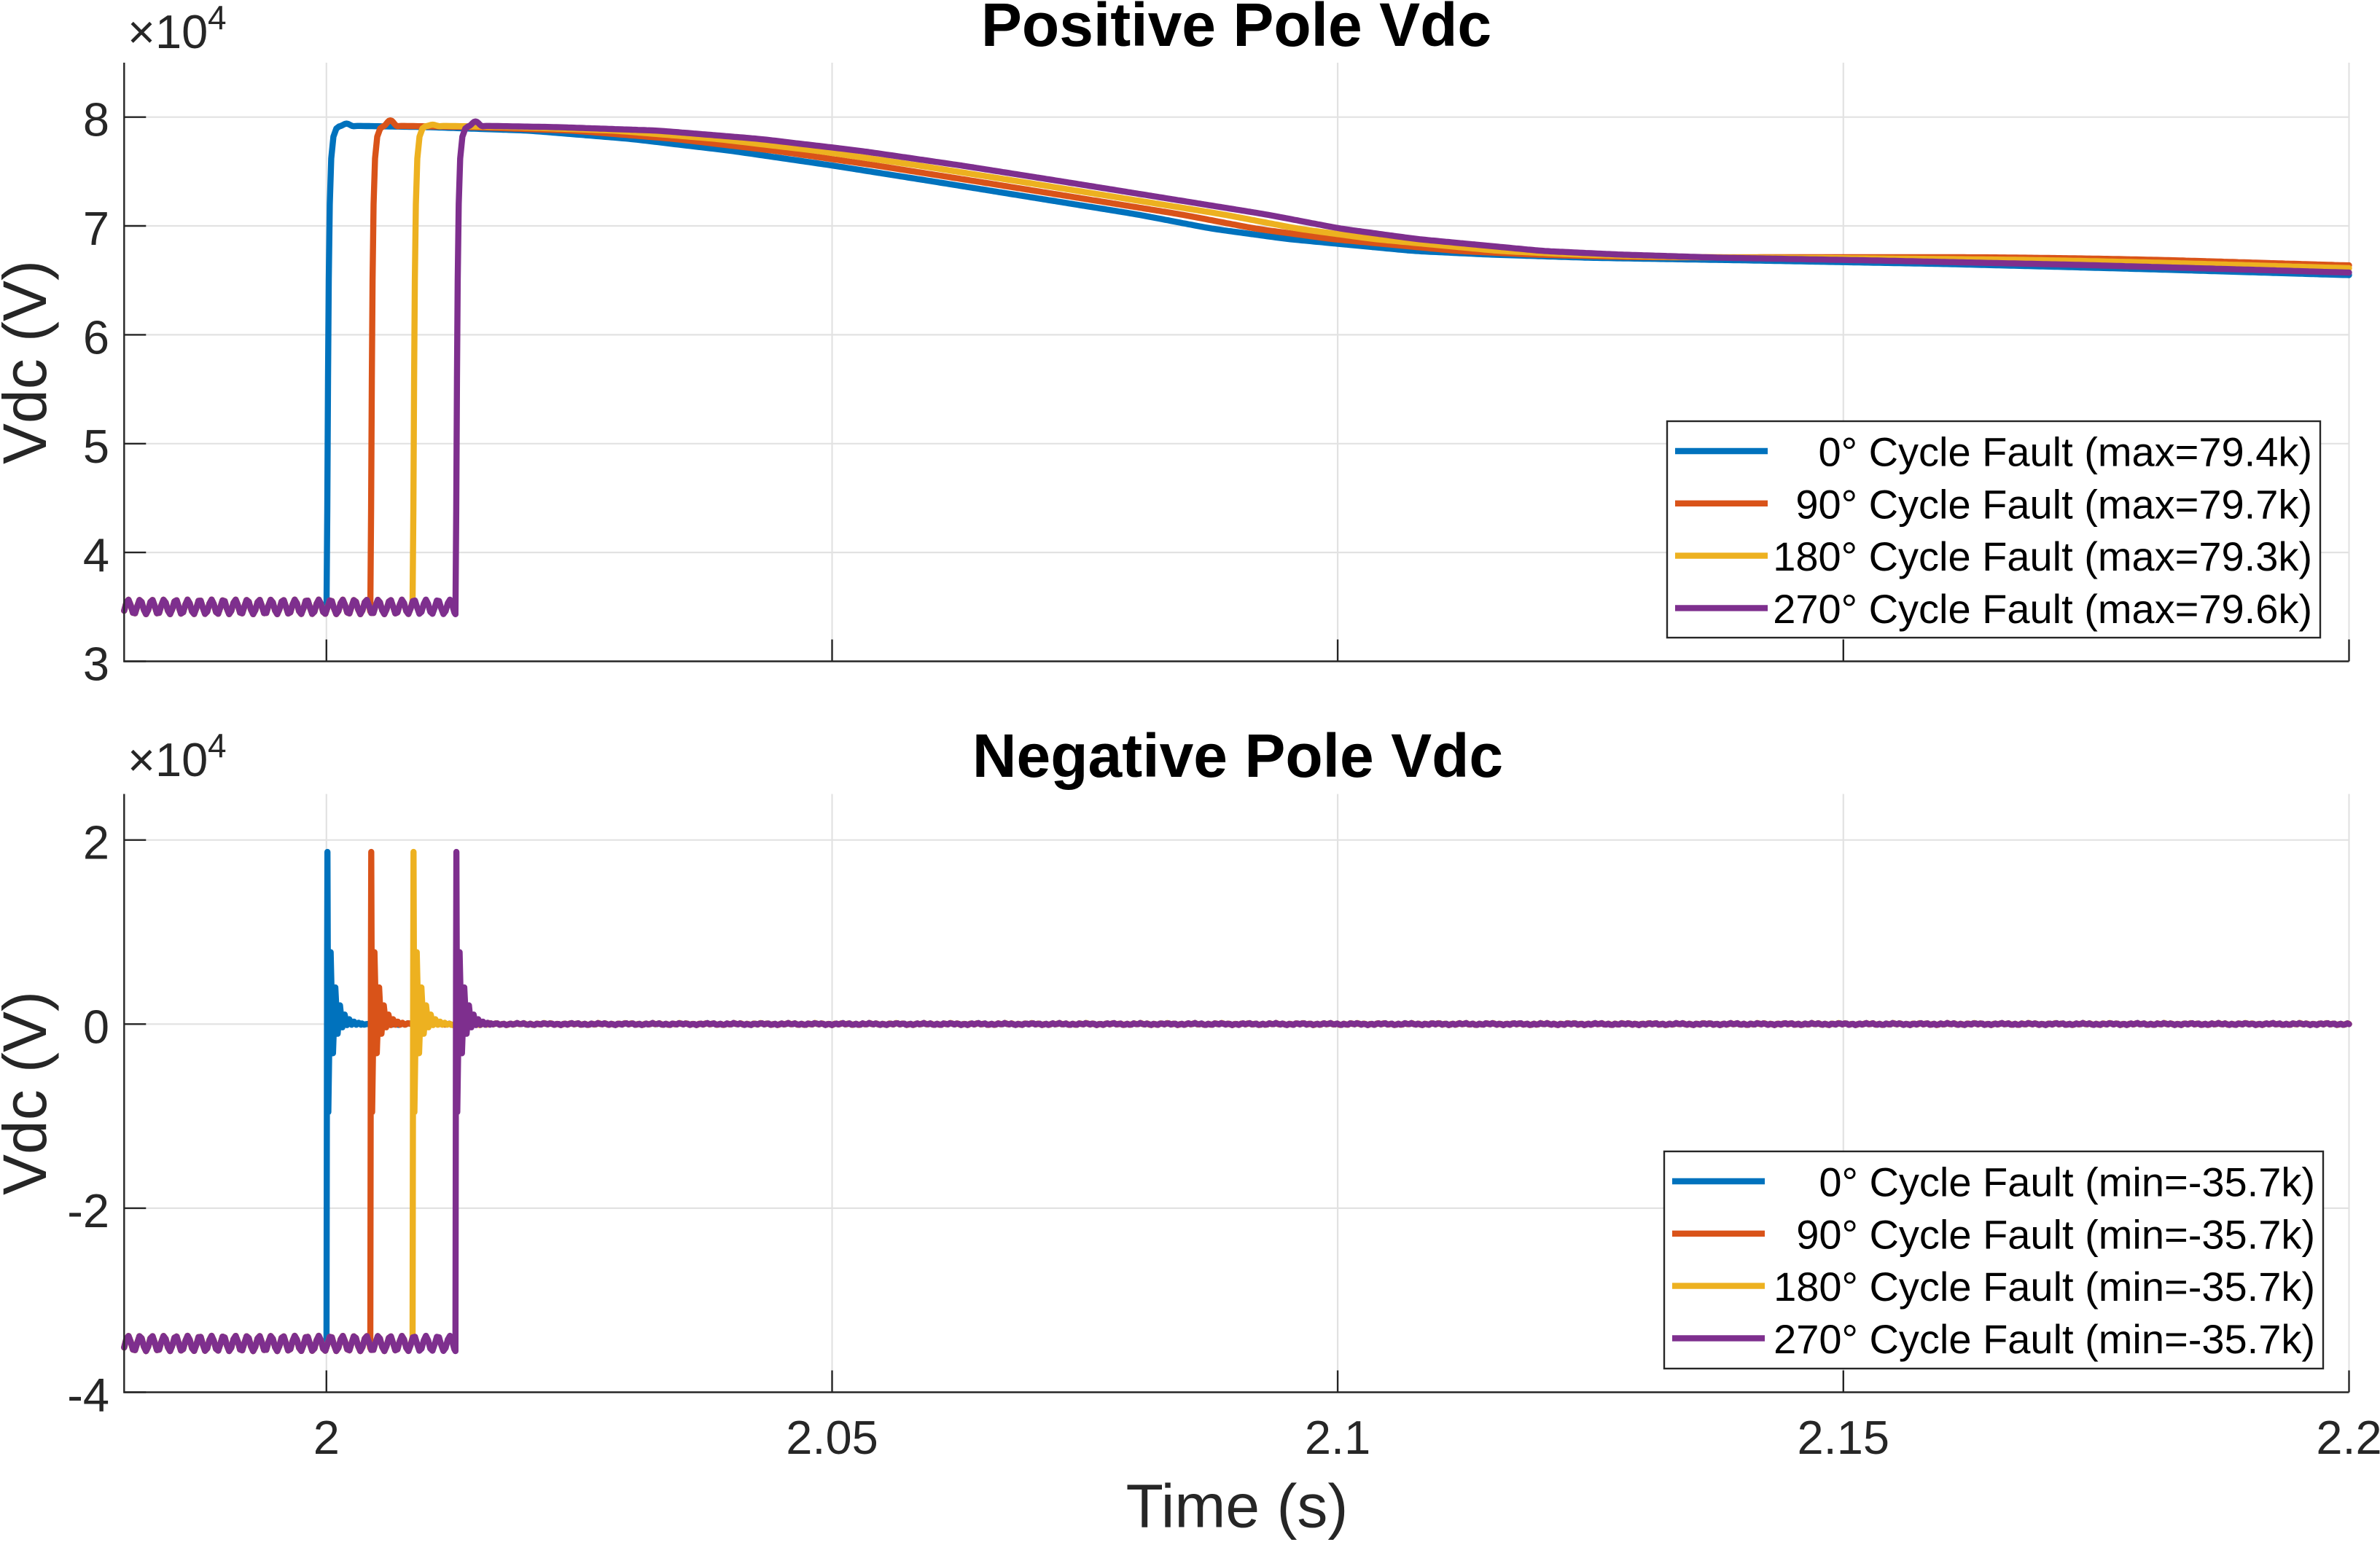 This screenshot has height=1542, width=2380. Describe the element at coordinates (832, 1437) in the screenshot. I see `svg-text: 2.05` at that location.